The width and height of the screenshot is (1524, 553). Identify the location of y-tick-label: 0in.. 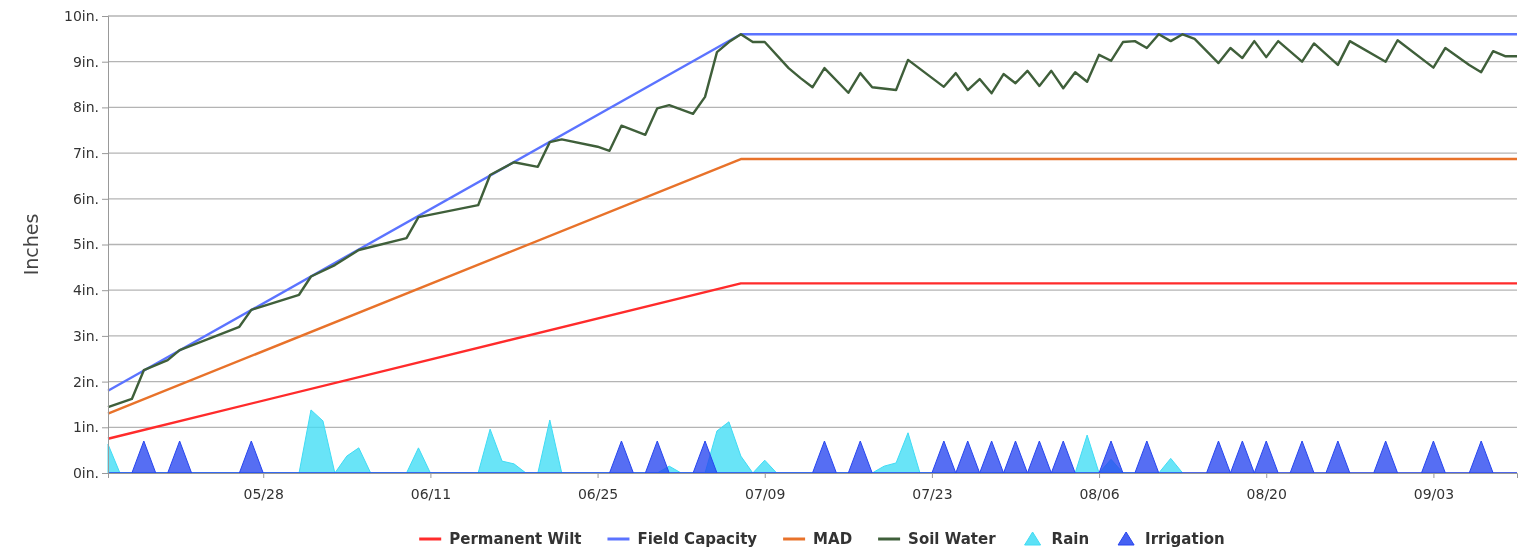
(85, 472).